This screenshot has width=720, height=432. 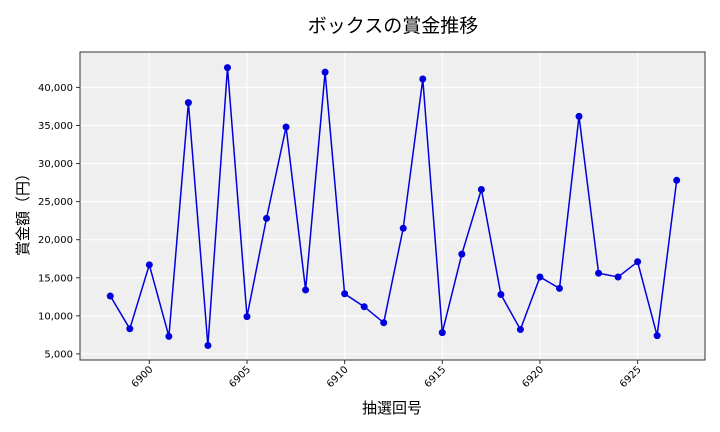 What do you see at coordinates (55, 164) in the screenshot?
I see `y-tick-label: 30,000` at bounding box center [55, 164].